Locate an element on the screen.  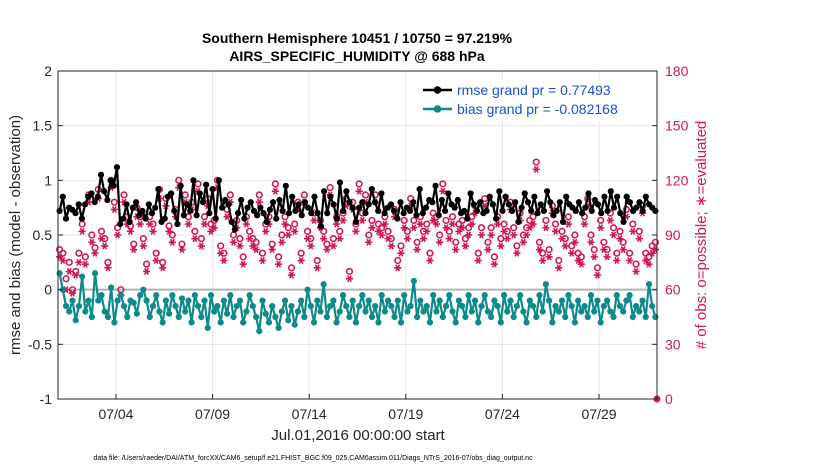
left-tick-label: 1 is located at coordinates (48, 180).